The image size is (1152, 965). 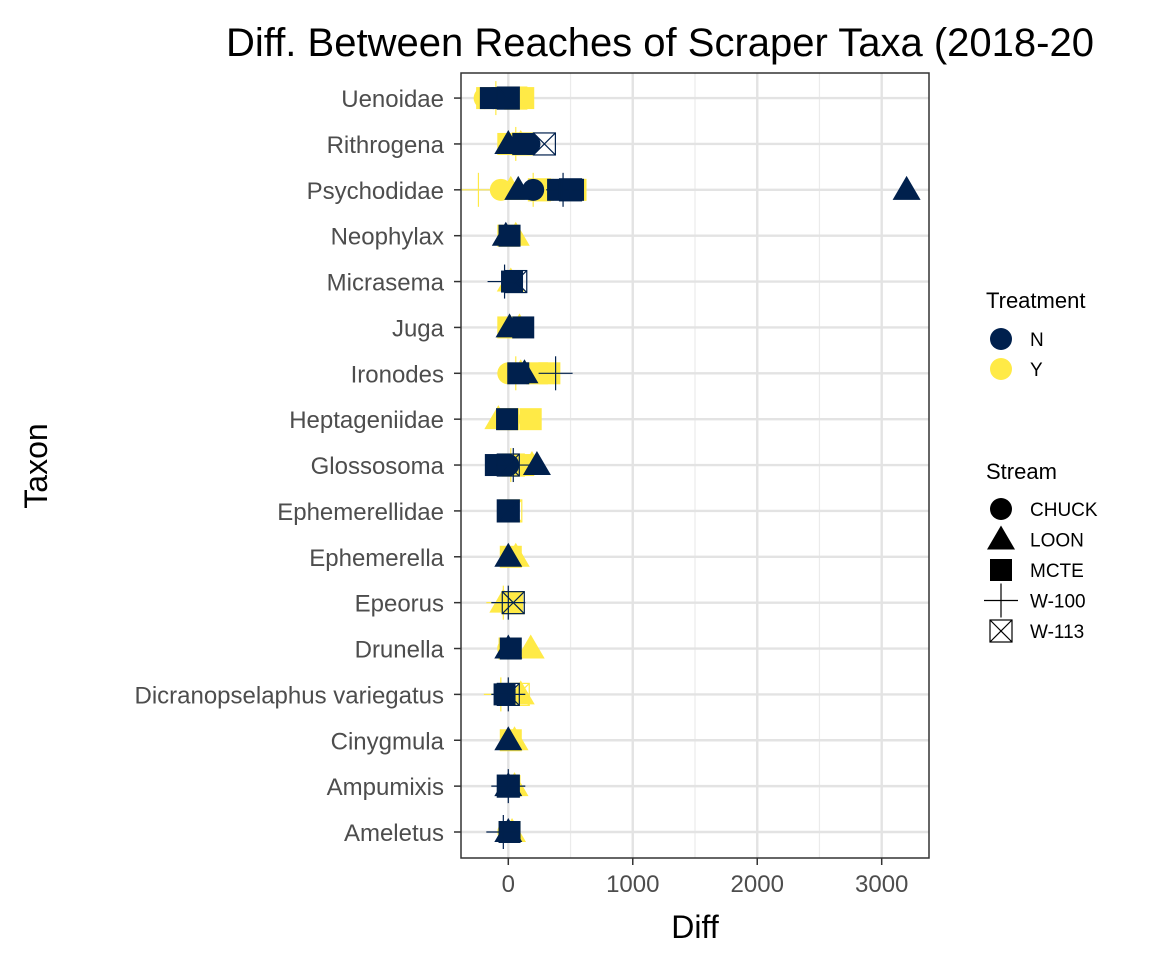 What do you see at coordinates (508, 884) in the screenshot?
I see `x-tick-label: 0` at bounding box center [508, 884].